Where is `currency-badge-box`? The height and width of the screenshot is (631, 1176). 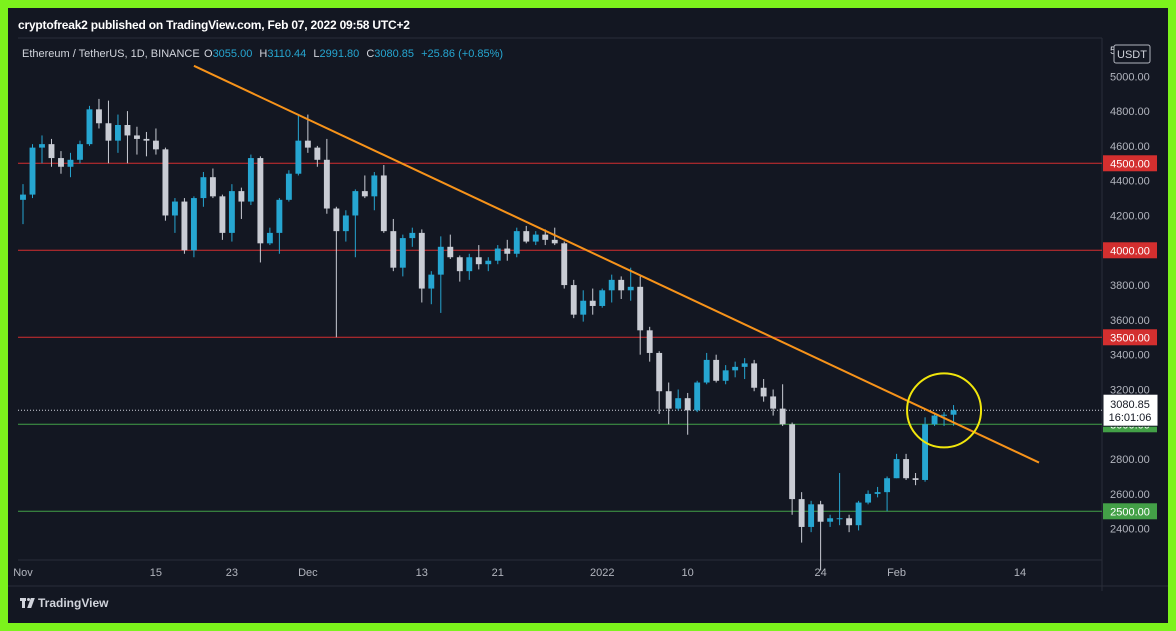 currency-badge-box is located at coordinates (1132, 54).